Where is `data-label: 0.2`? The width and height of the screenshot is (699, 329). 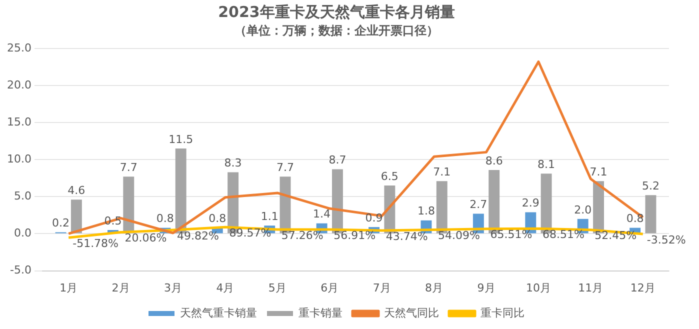 data-label: 0.2 is located at coordinates (61, 223).